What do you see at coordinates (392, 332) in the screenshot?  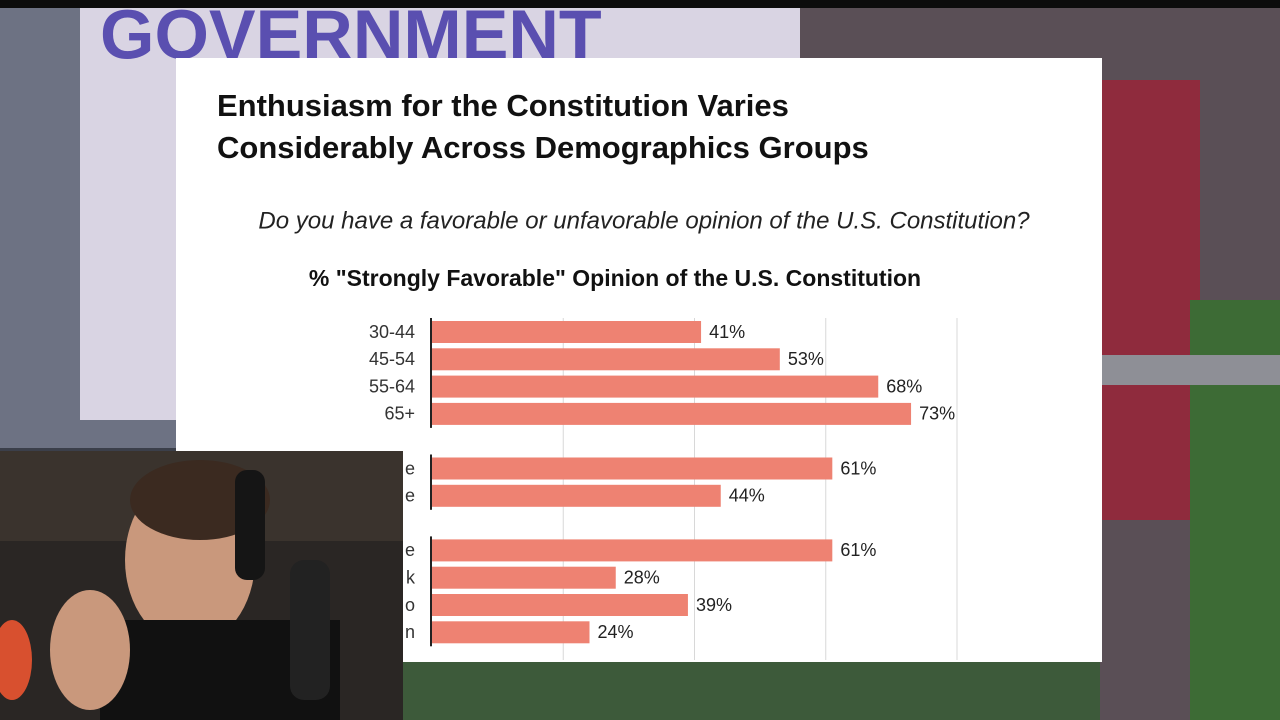 I see `category-label: 30-44` at bounding box center [392, 332].